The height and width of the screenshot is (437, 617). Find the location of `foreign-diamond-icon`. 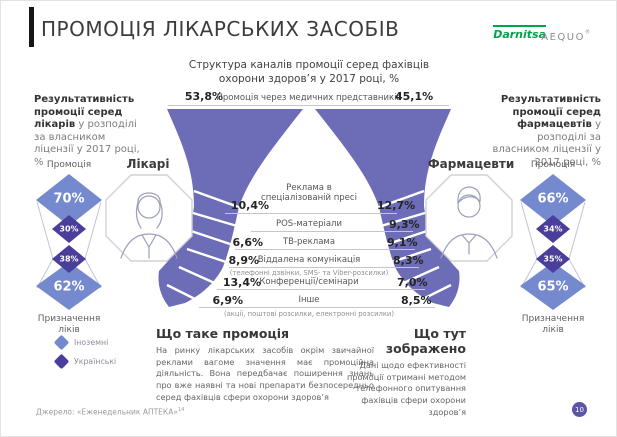

foreign-diamond-icon is located at coordinates (61, 342).